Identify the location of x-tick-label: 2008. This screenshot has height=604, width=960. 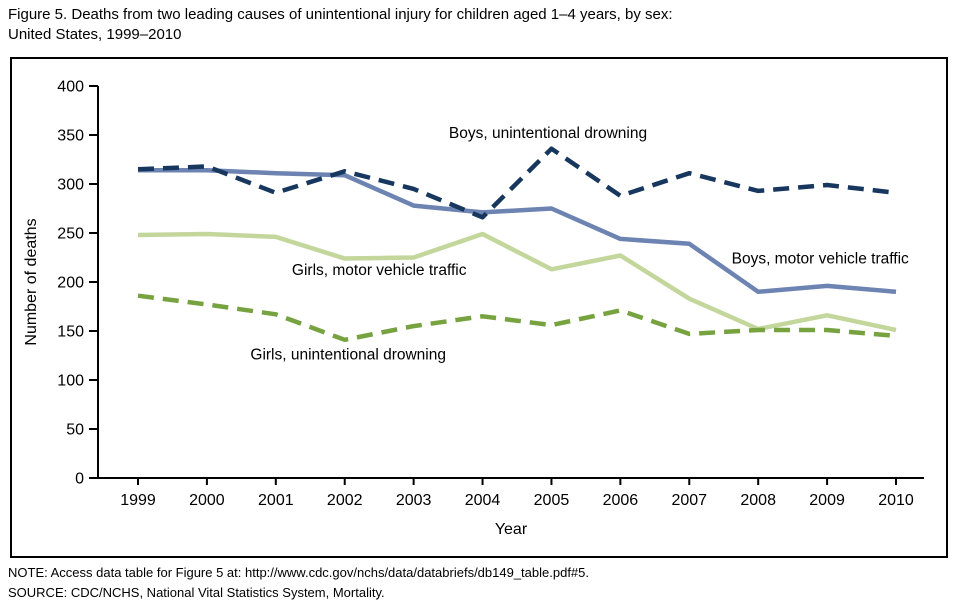
(758, 500).